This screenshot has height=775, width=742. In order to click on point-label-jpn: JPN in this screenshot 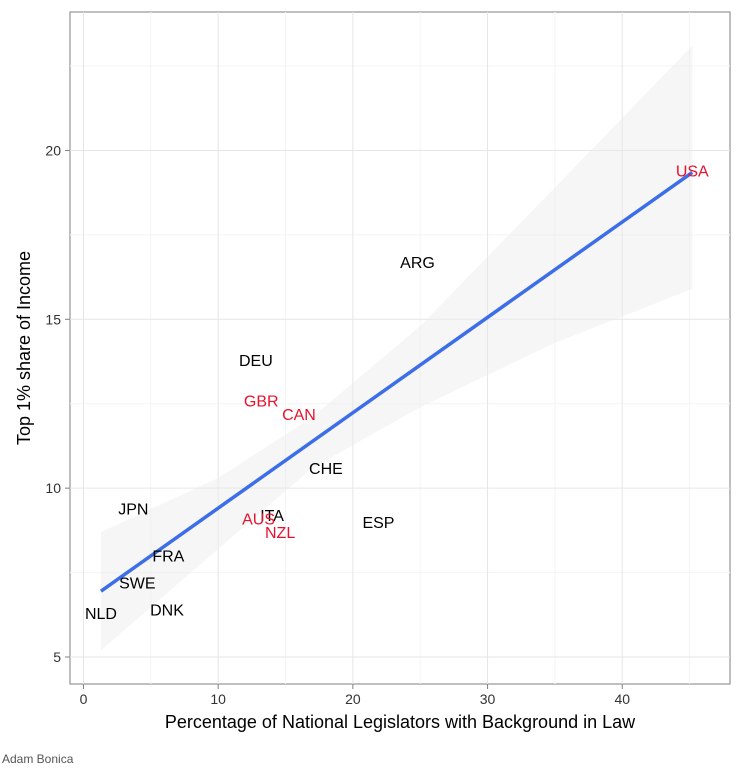, I will do `click(133, 509)`.